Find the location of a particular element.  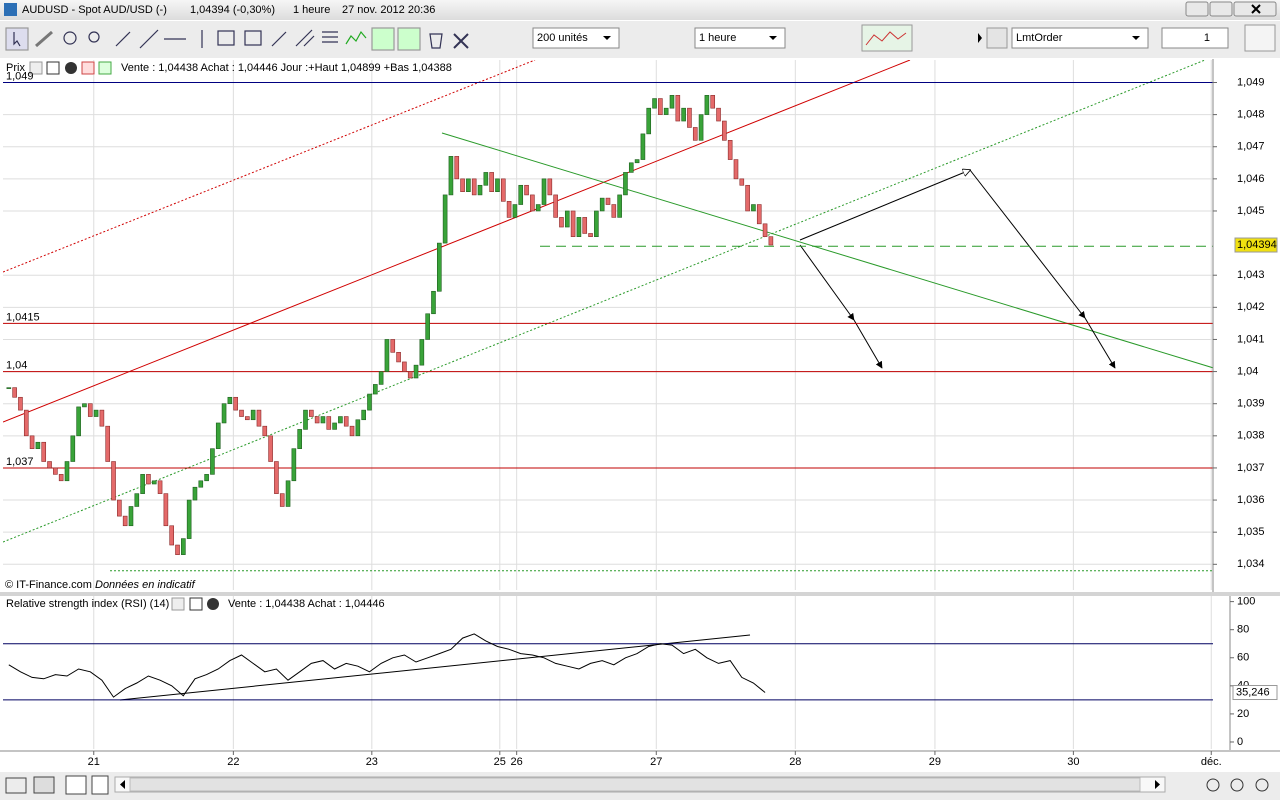

order-button is located at coordinates (1260, 38).